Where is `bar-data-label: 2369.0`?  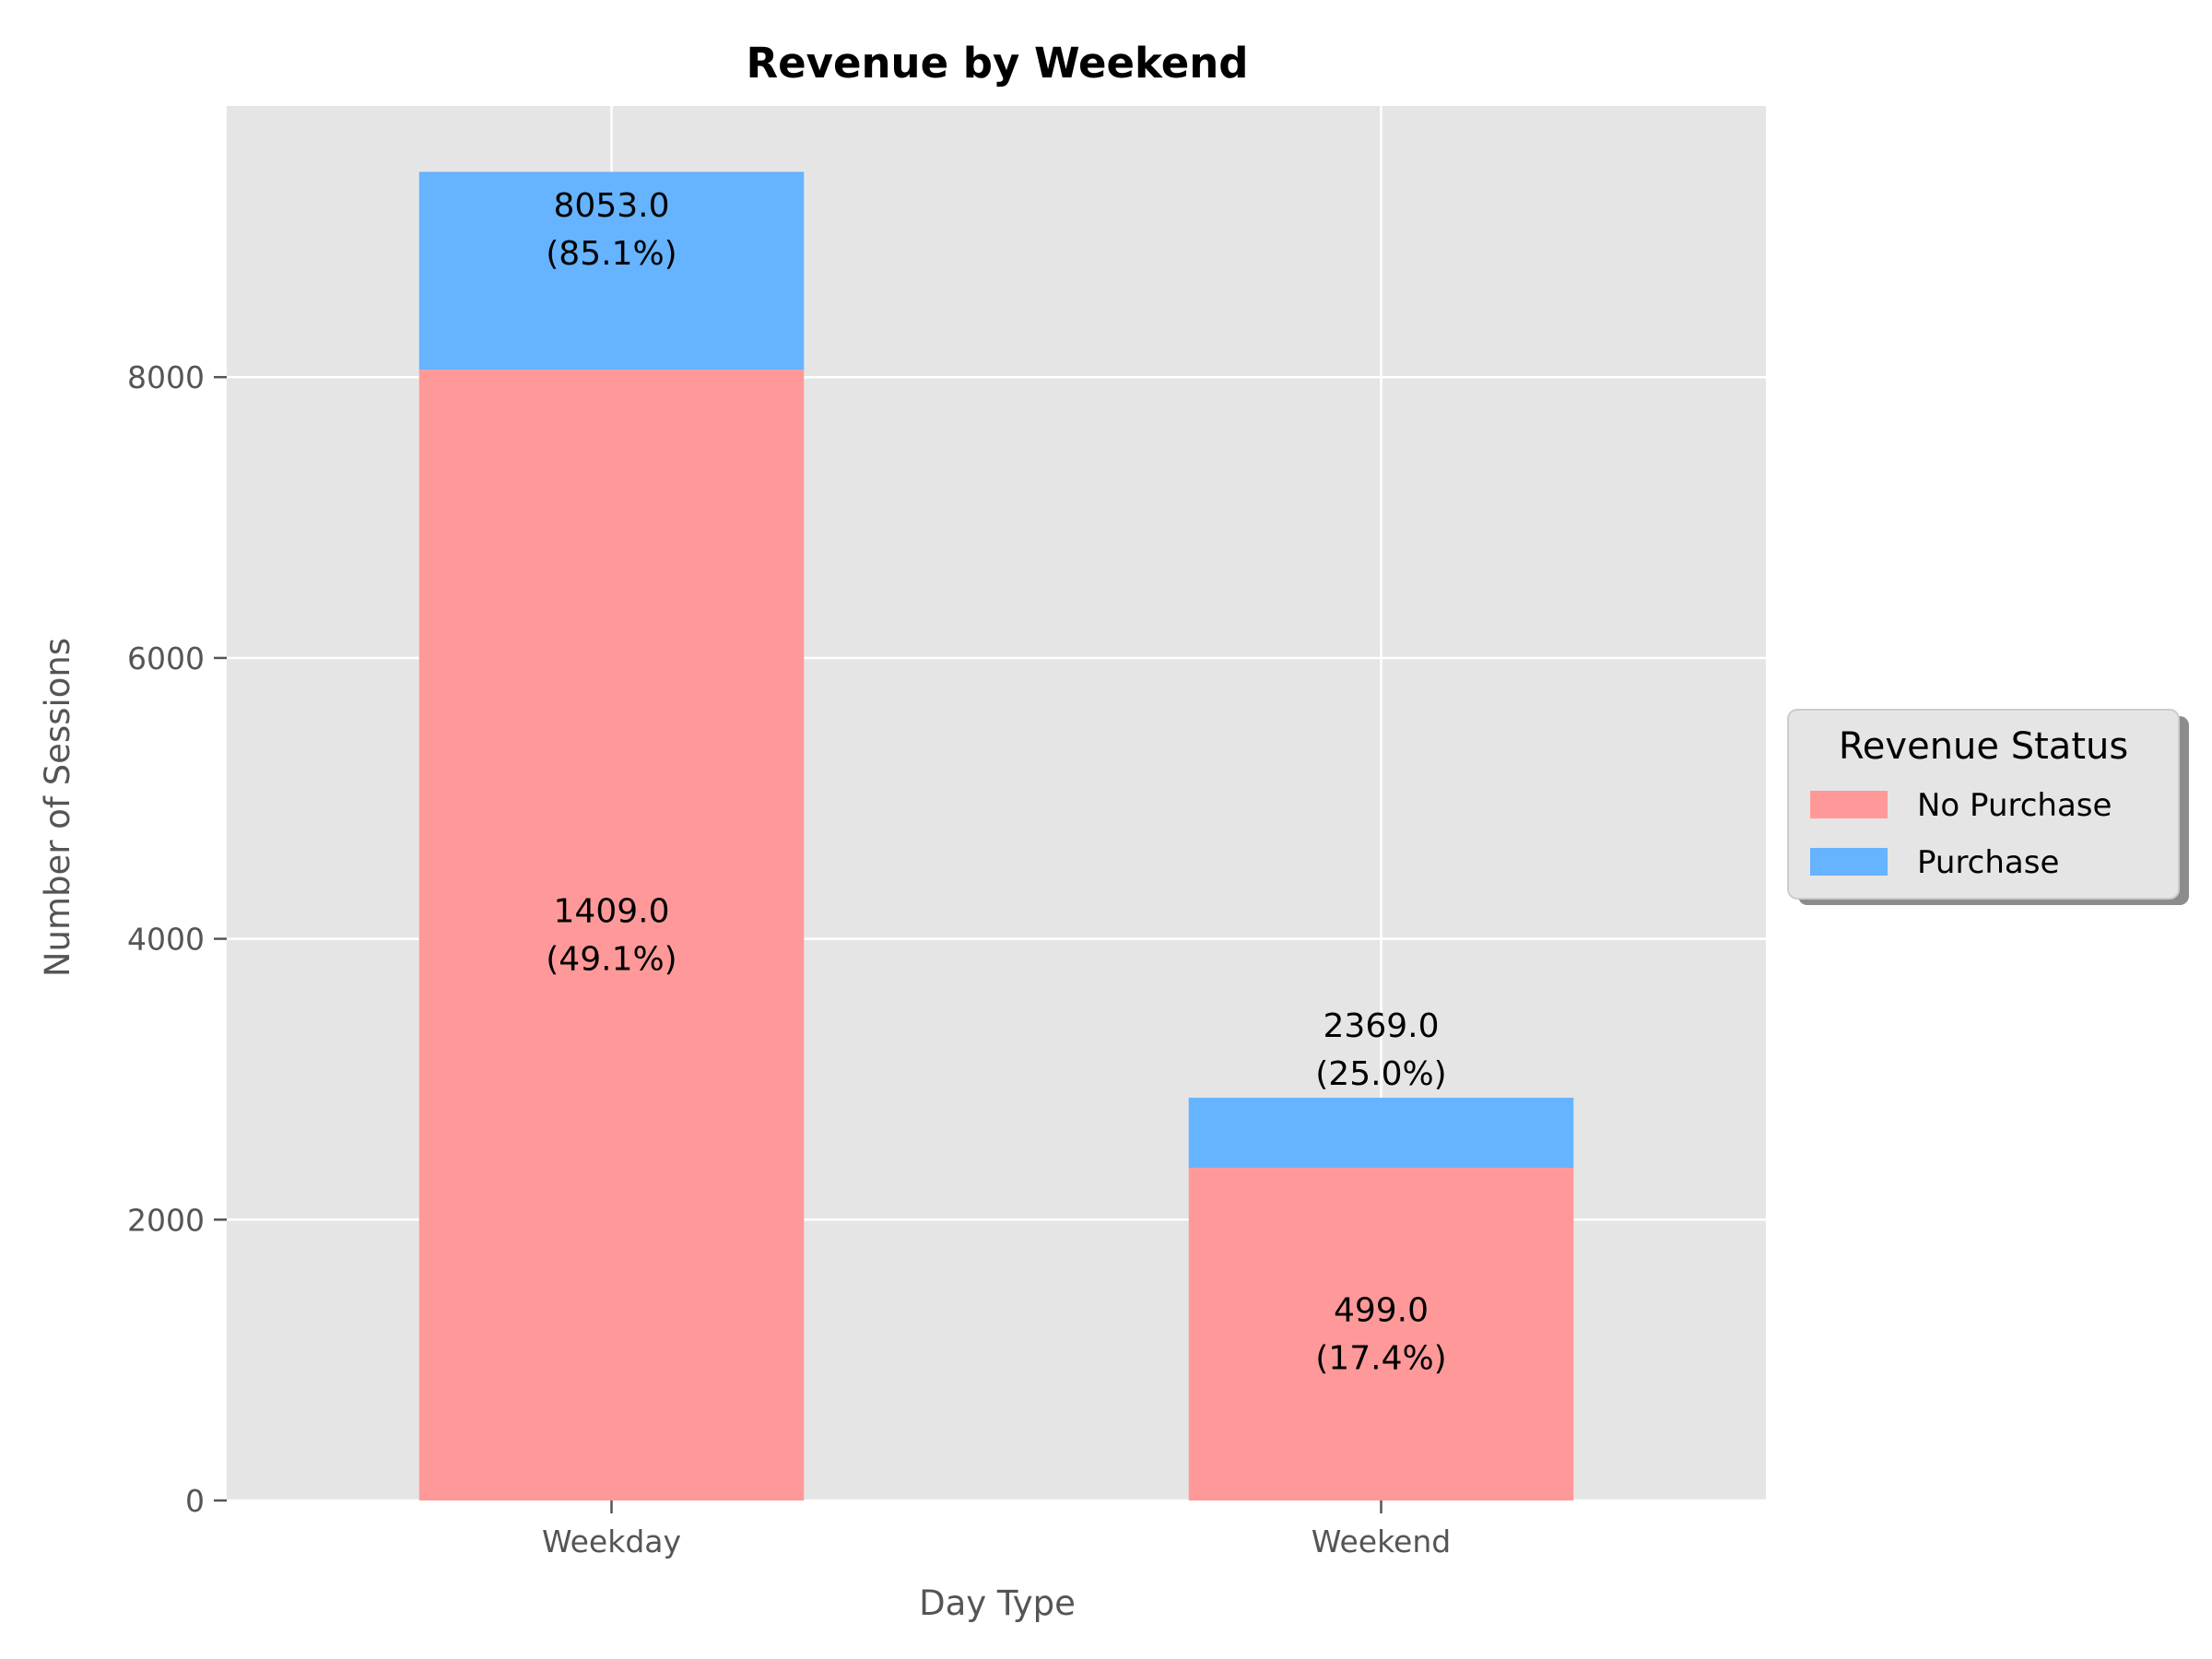 bar-data-label: 2369.0 is located at coordinates (1382, 1026).